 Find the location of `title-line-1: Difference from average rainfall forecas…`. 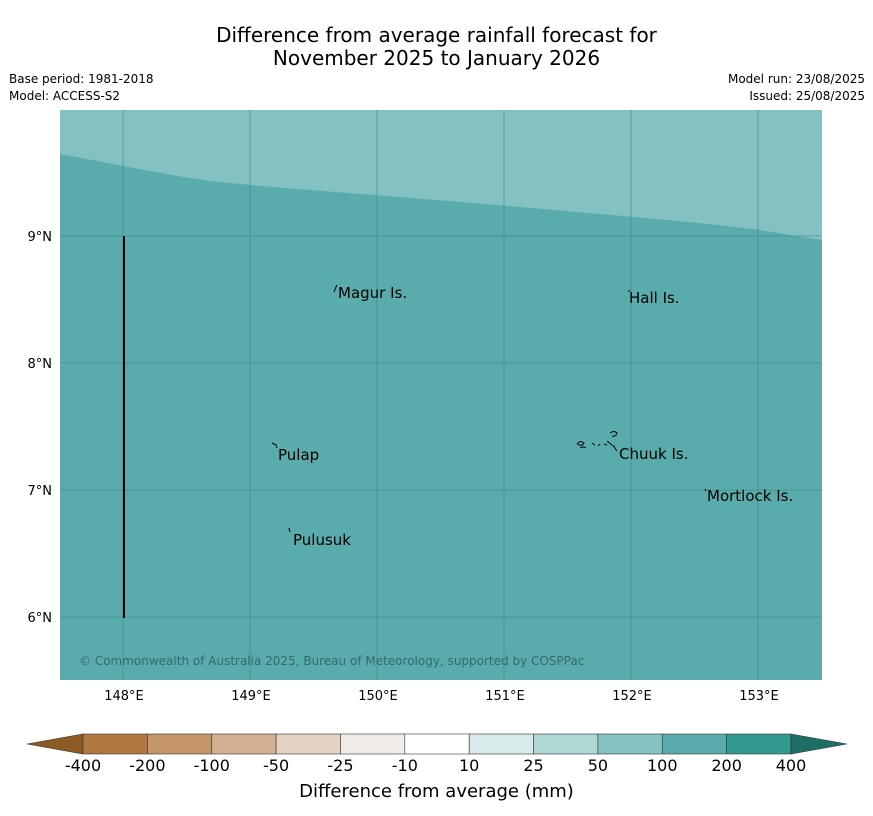

title-line-1: Difference from average rainfall forecas… is located at coordinates (436, 35).